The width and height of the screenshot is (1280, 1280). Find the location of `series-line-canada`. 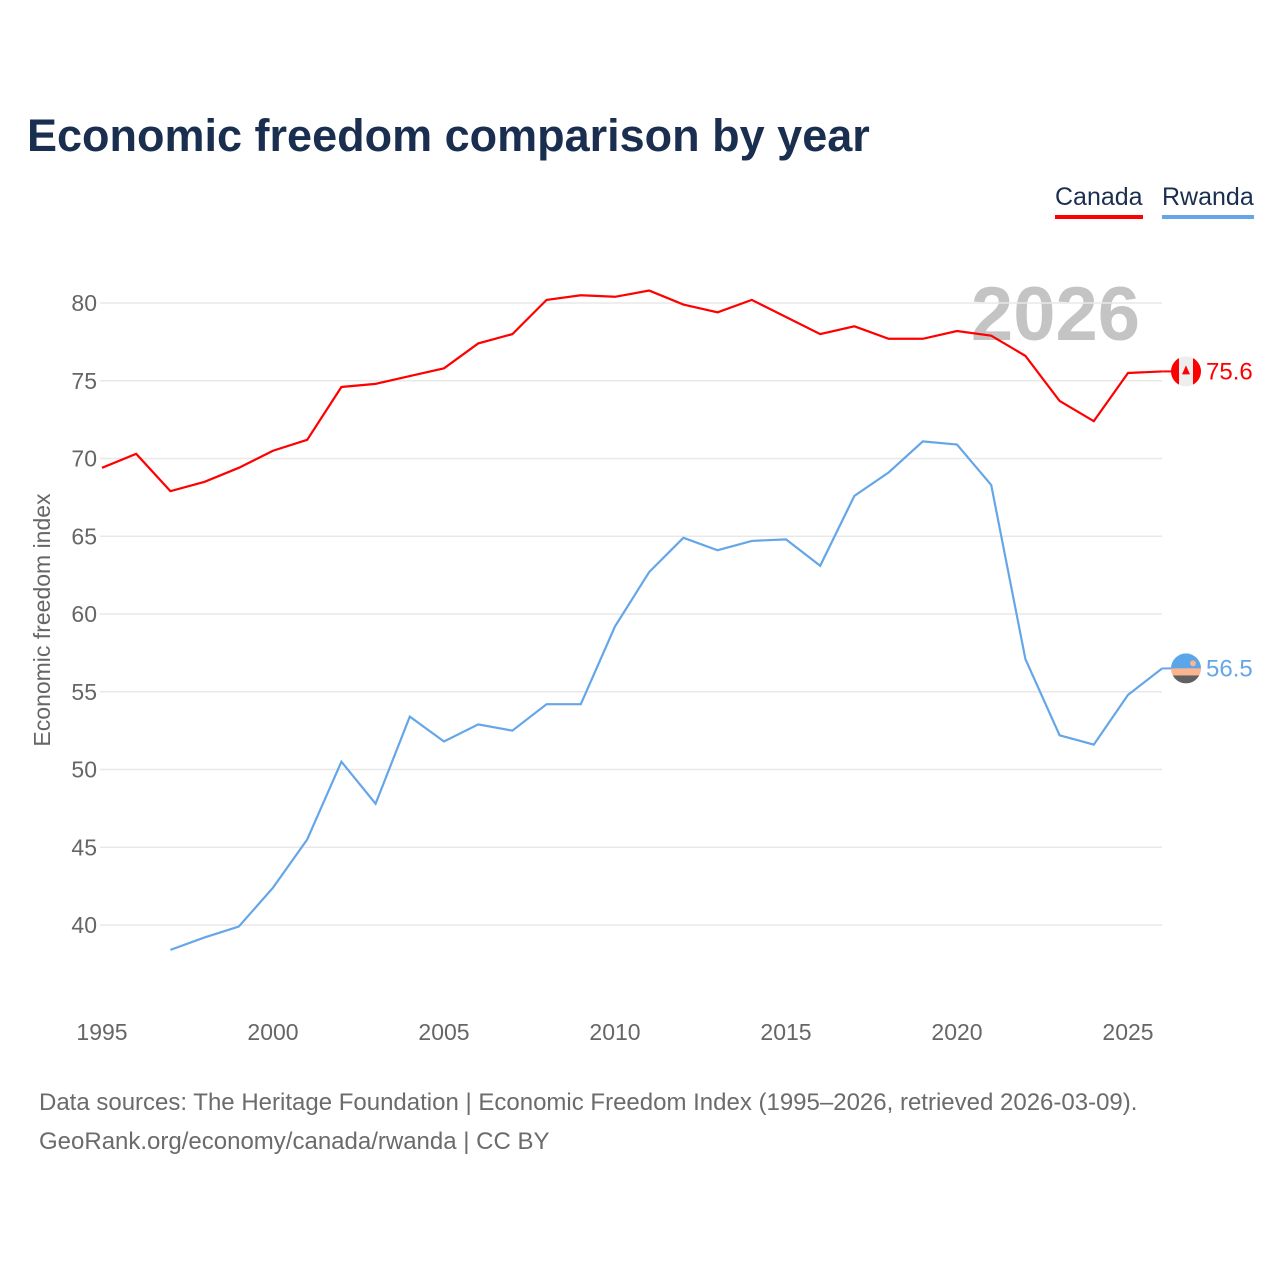

series-line-canada is located at coordinates (632, 391).